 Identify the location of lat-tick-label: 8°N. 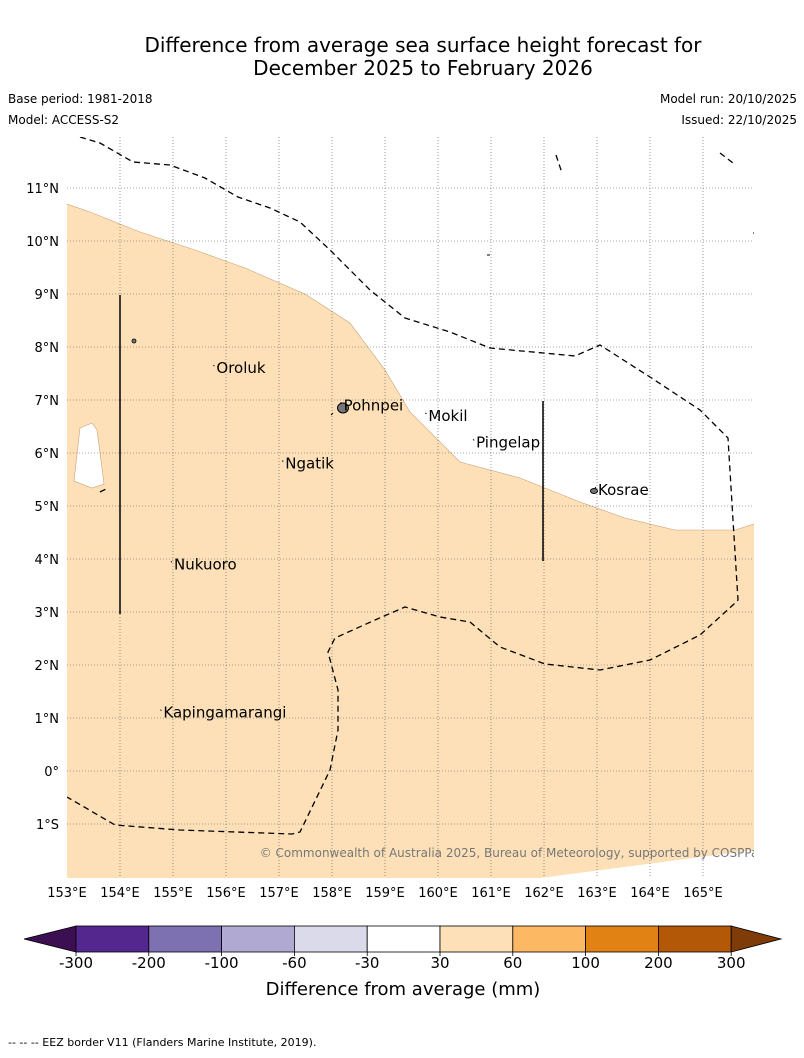
(47, 348).